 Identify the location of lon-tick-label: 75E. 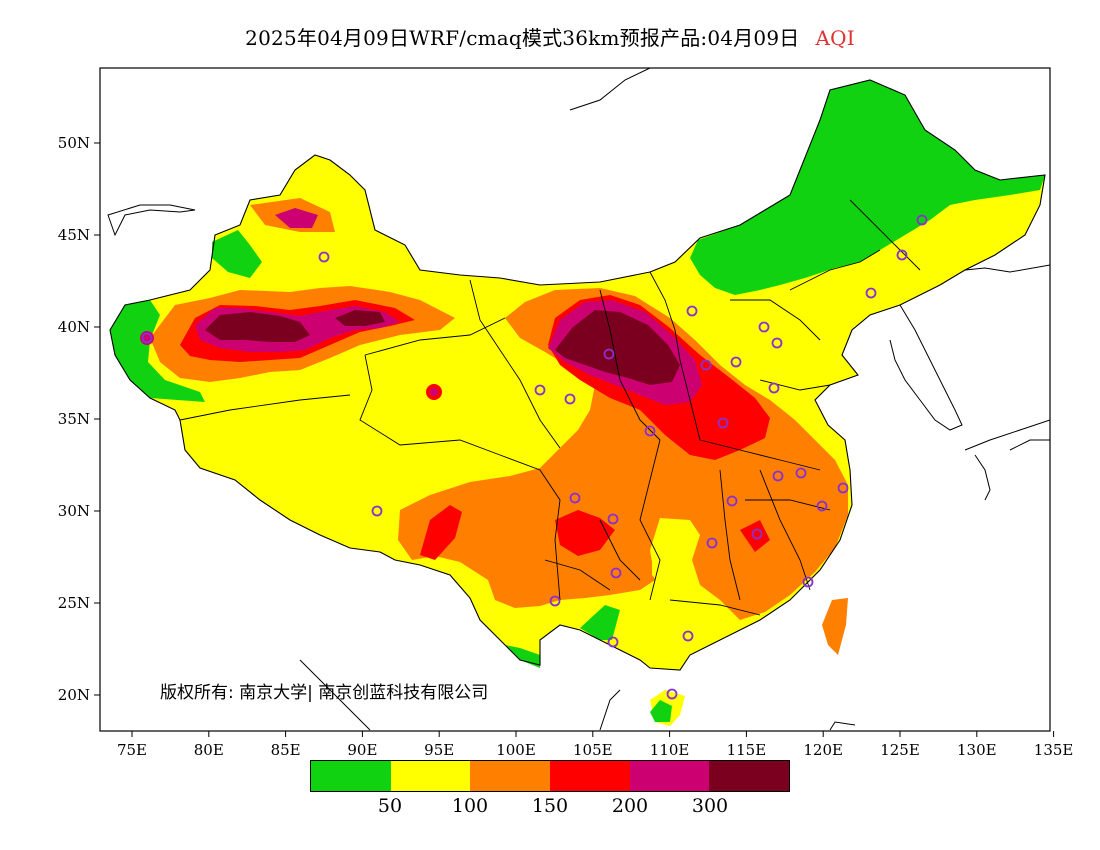
(132, 750).